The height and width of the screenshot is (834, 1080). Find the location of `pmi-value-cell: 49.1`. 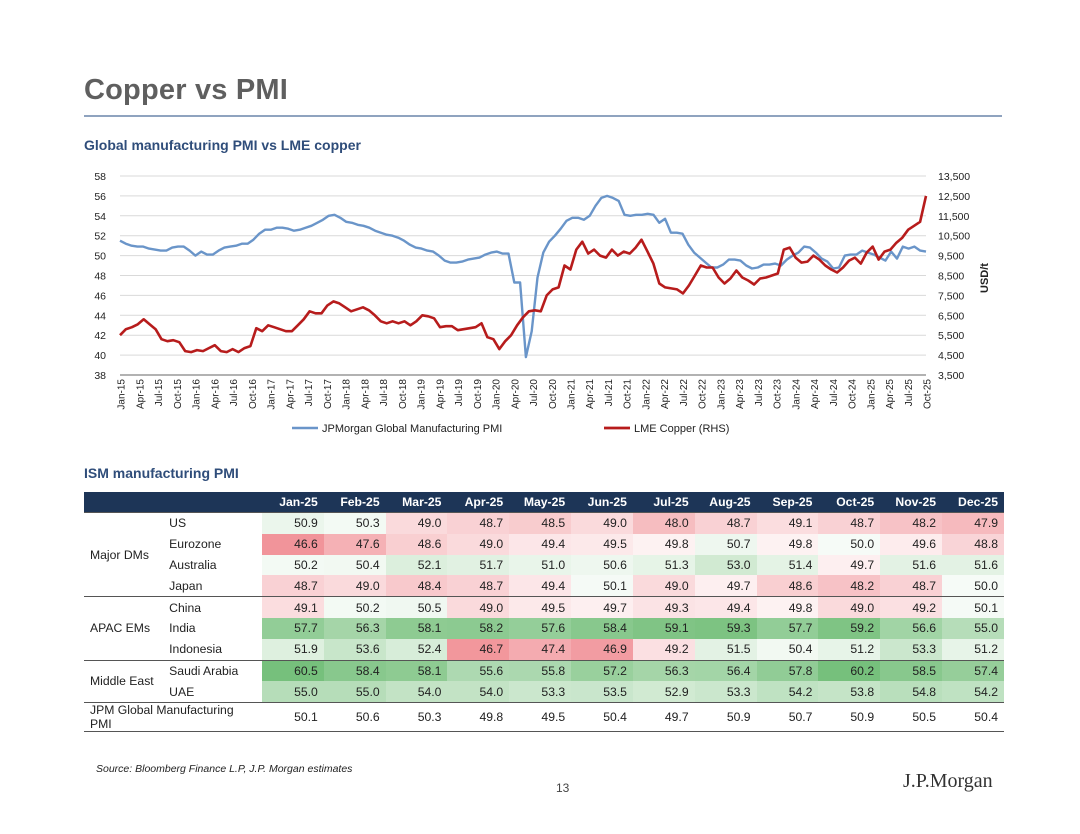

pmi-value-cell: 49.1 is located at coordinates (787, 522).